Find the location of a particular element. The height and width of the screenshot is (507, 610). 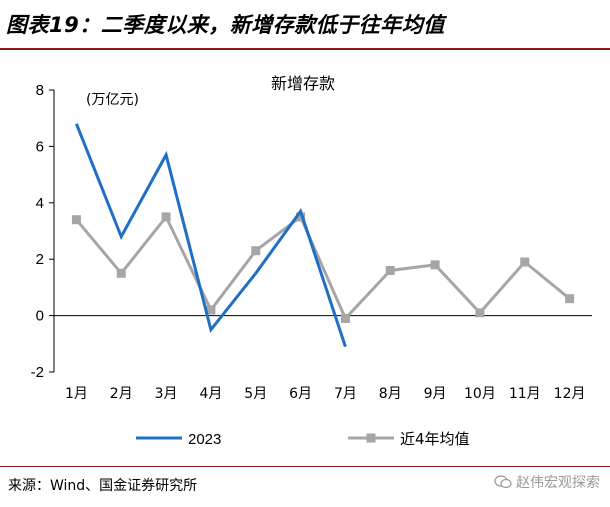

chart-title: 新增存款 is located at coordinates (303, 83).